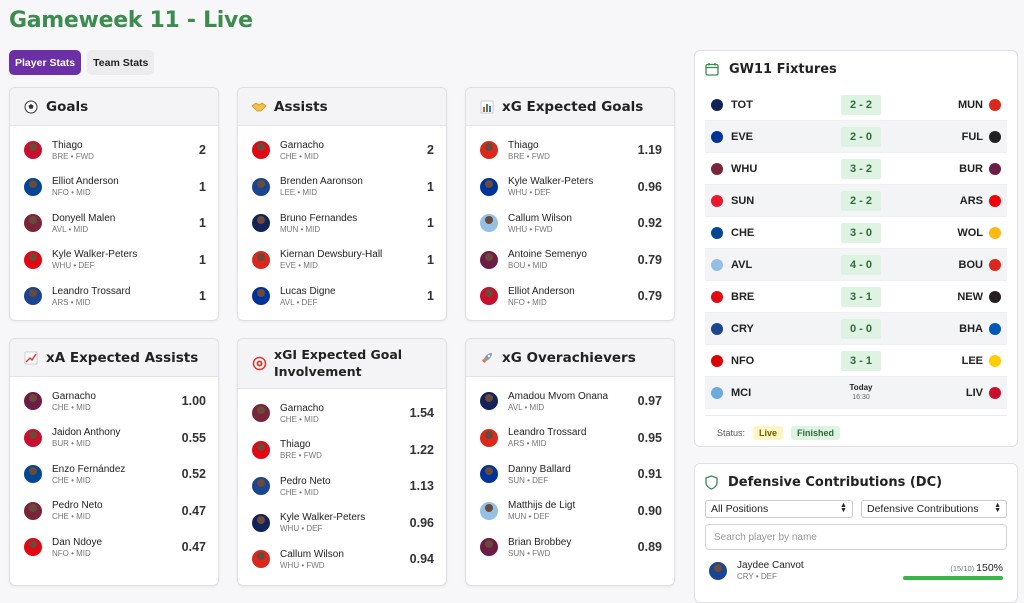 This screenshot has width=1024, height=603. What do you see at coordinates (114, 150) in the screenshot?
I see `player-row: Thiago BRE • FWD 2` at bounding box center [114, 150].